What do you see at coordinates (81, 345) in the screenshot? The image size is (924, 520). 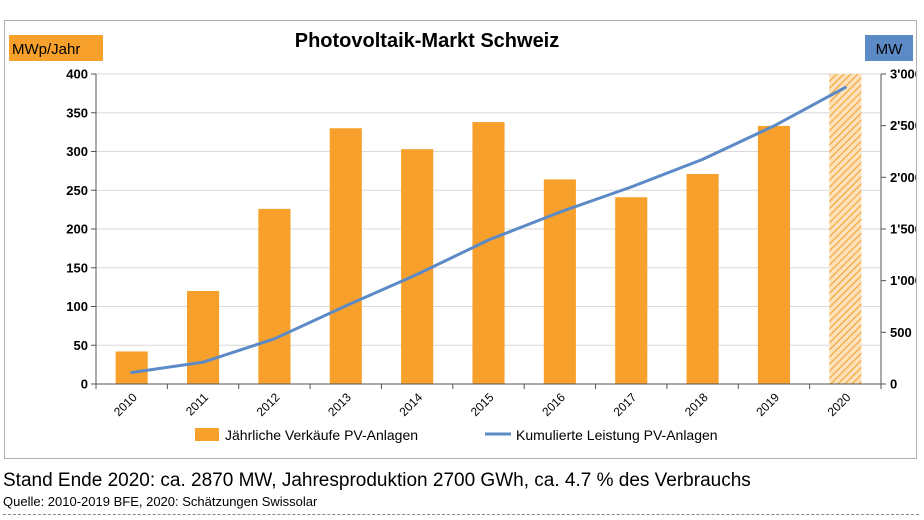 I see `left-tick-label: 50` at bounding box center [81, 345].